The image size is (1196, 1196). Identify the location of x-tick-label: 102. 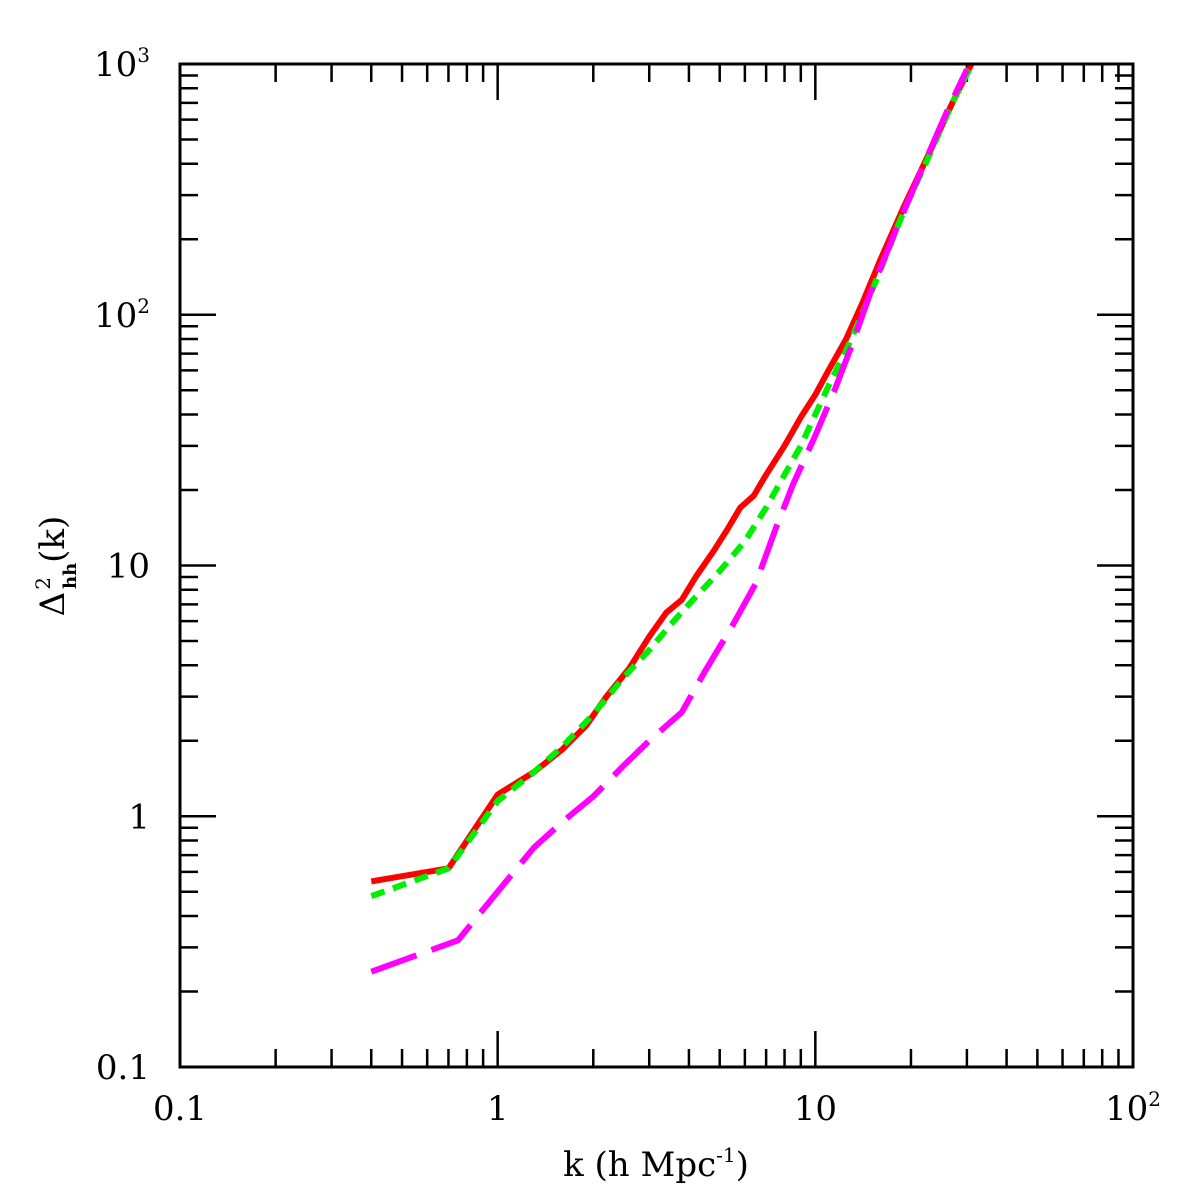
(1133, 1108).